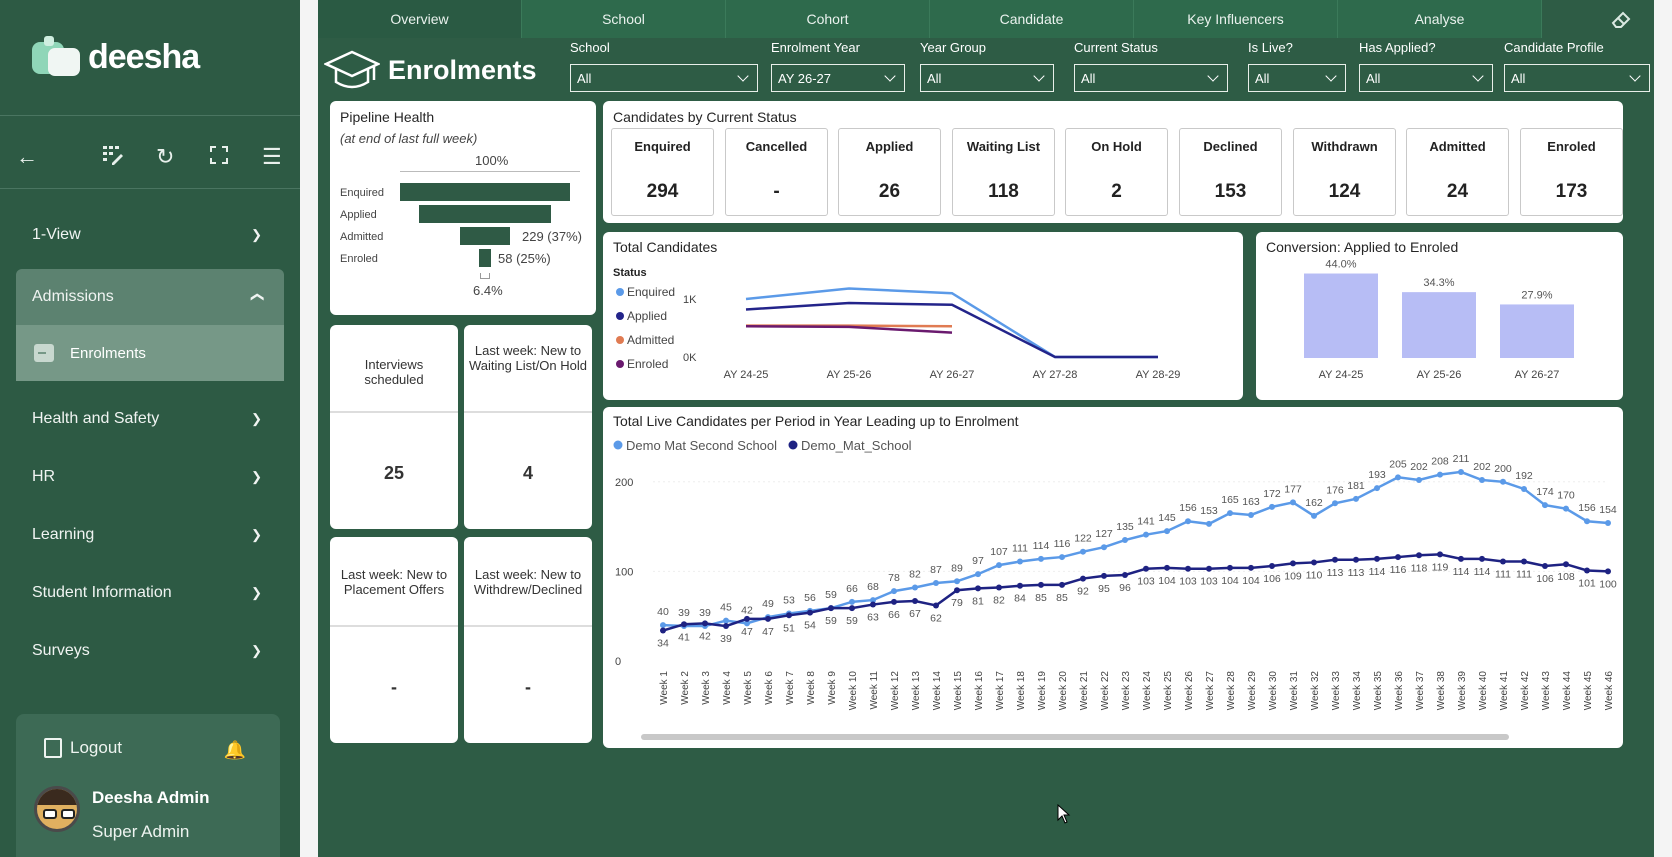 Image resolution: width=1672 pixels, height=857 pixels. I want to click on x-tick-label: Week 4, so click(727, 688).